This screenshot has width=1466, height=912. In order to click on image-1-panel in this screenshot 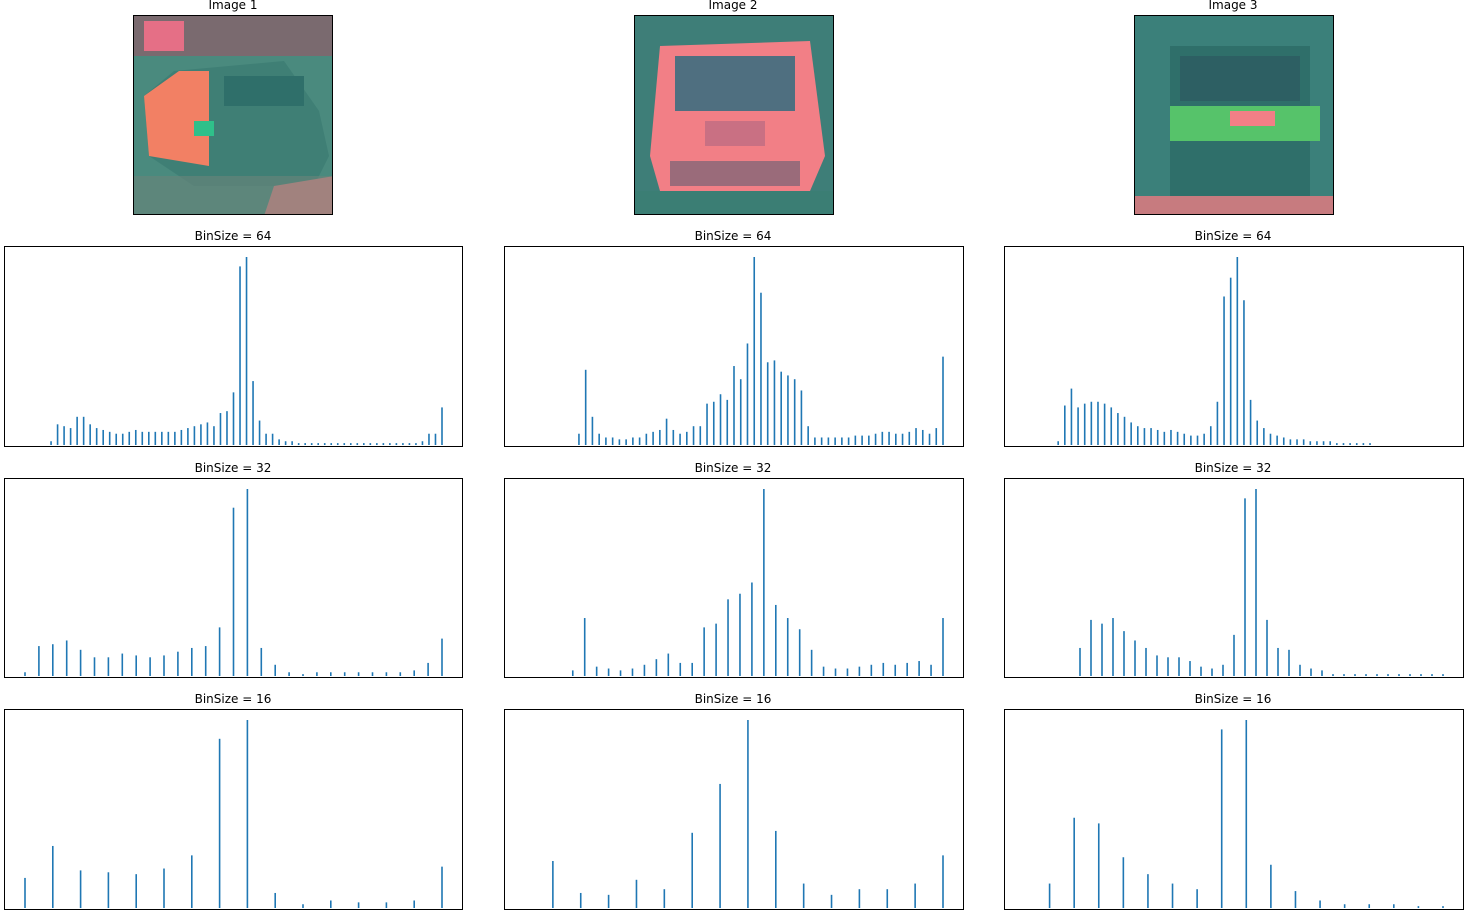, I will do `click(233, 115)`.